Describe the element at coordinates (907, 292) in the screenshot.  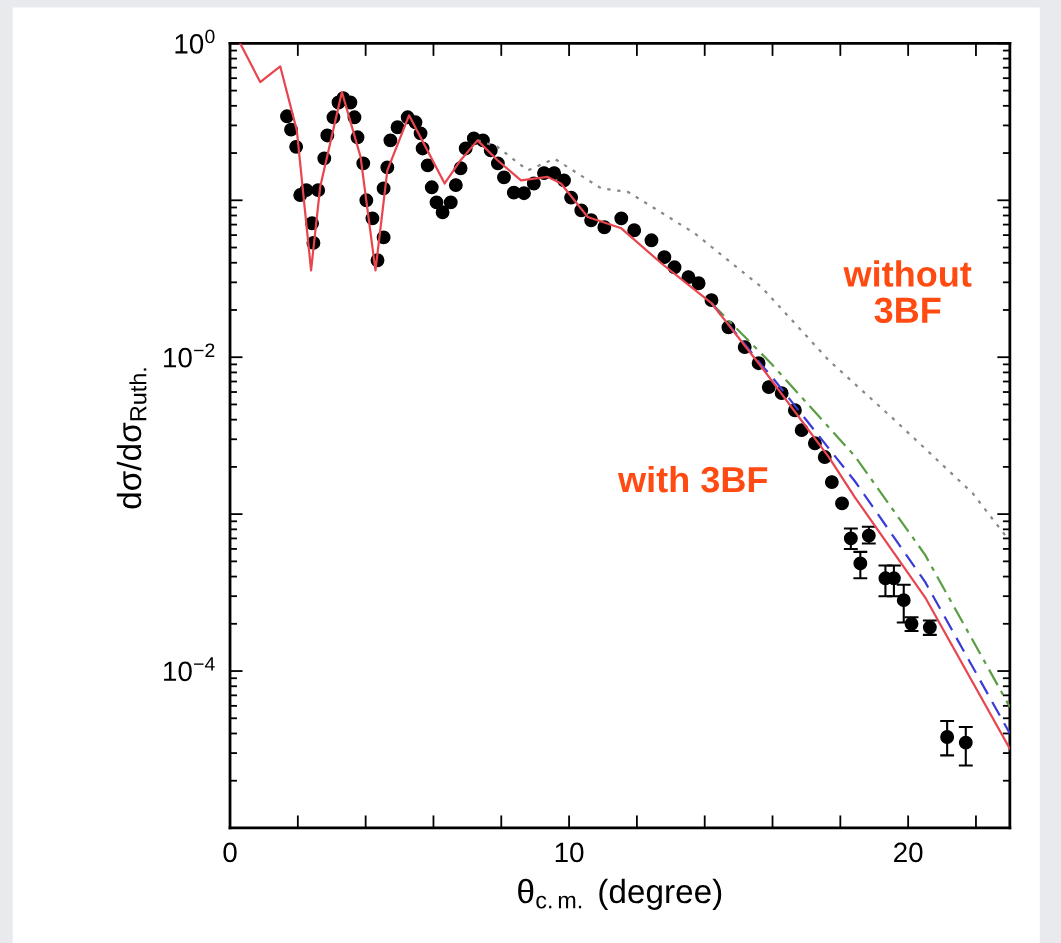
I see `annotation: without 3BF` at that location.